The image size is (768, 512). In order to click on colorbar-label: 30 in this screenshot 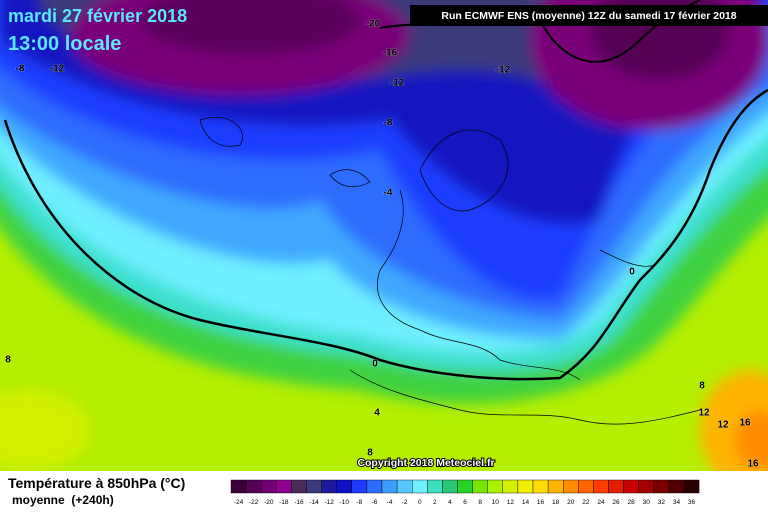, I will do `click(647, 502)`.